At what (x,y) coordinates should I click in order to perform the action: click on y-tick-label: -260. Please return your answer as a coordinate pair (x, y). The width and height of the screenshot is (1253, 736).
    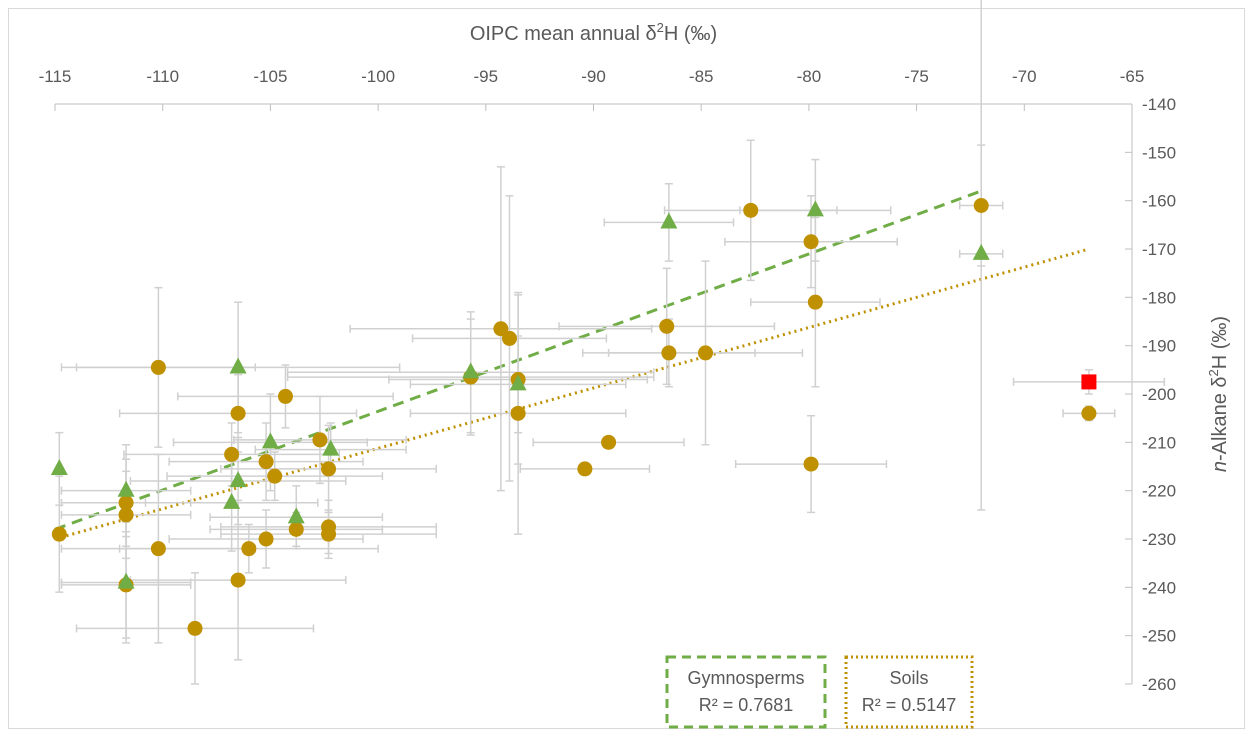
    Looking at the image, I should click on (1159, 684).